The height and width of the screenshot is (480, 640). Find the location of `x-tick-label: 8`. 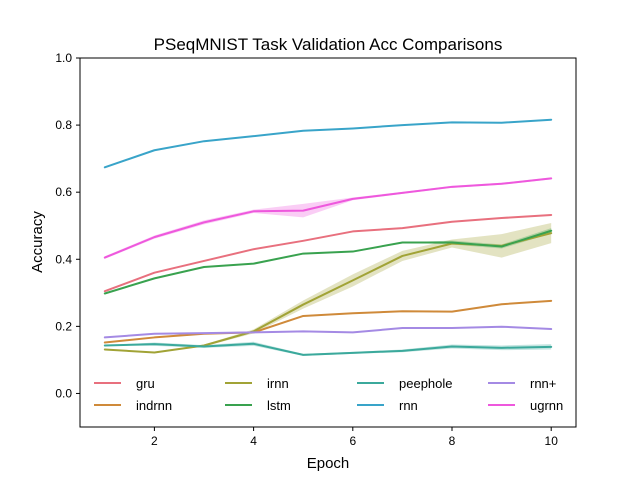

x-tick-label: 8 is located at coordinates (452, 441).